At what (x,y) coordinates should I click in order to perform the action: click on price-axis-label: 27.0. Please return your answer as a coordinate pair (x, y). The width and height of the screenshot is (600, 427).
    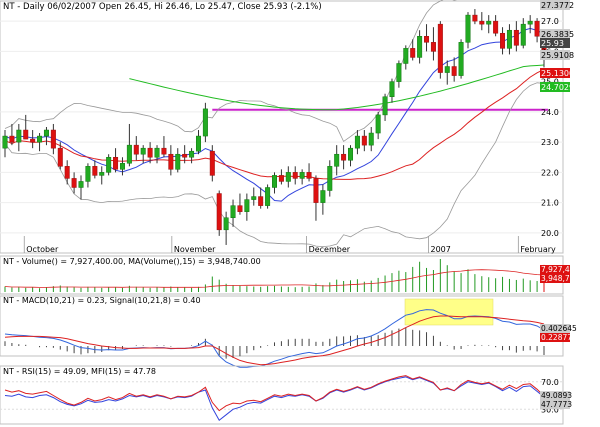
    Looking at the image, I should click on (550, 21).